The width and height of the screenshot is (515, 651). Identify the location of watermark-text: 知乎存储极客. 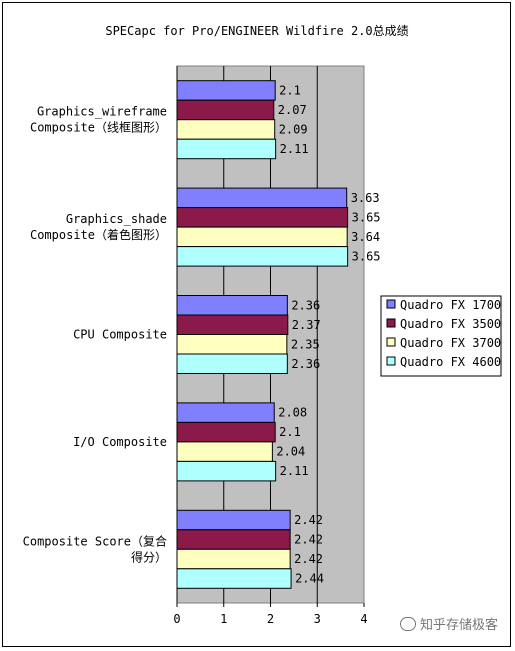
(459, 625).